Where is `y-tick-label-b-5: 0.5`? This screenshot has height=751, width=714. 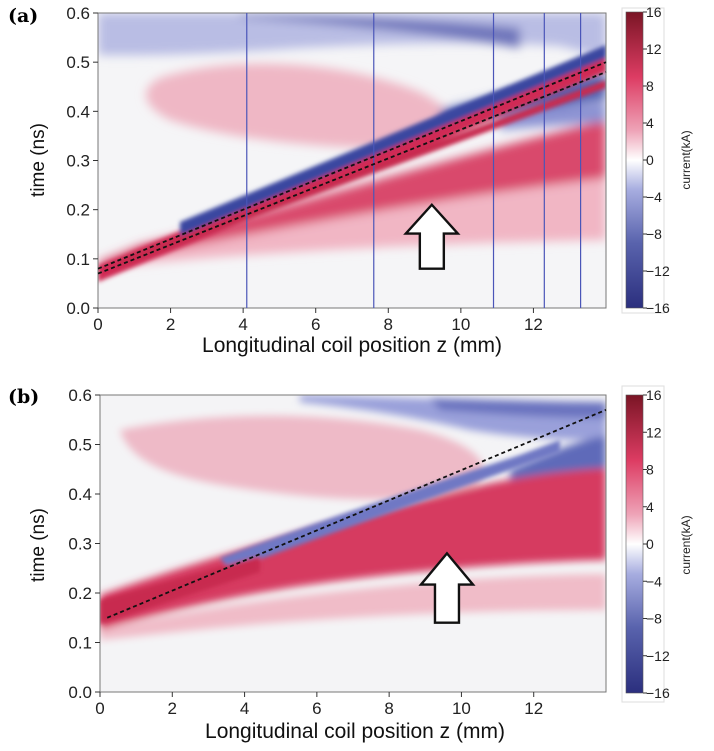
y-tick-label-b-5: 0.5 is located at coordinates (80, 445).